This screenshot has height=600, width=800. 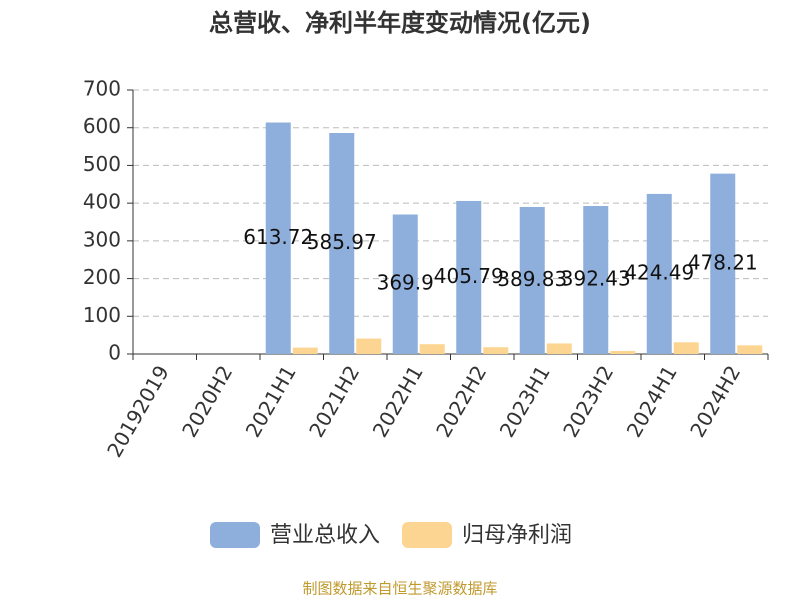 I want to click on value-label: 613.72, so click(x=278, y=237).